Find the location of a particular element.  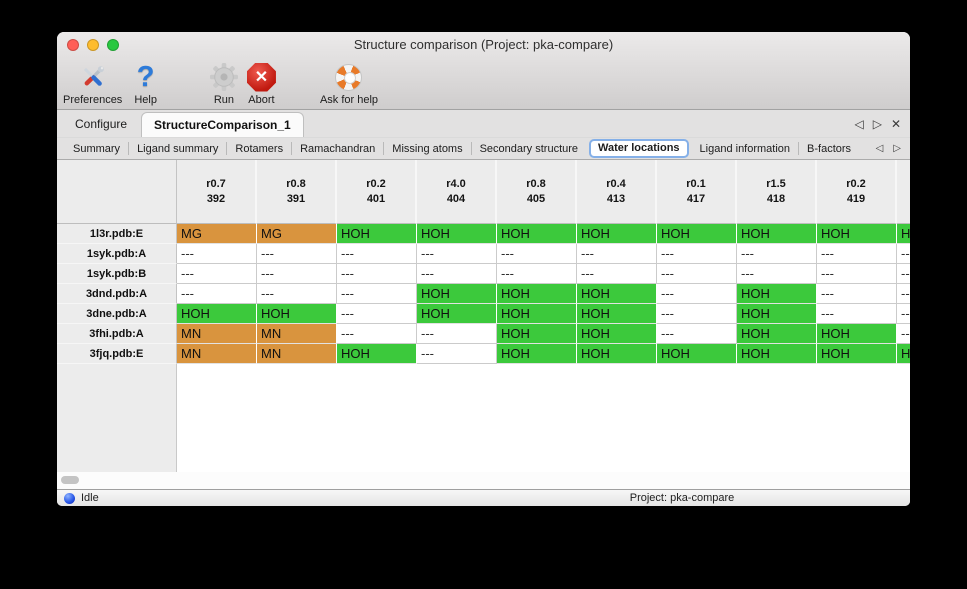

toolbar-button-ask-for-help: Ask for help is located at coordinates (349, 83).